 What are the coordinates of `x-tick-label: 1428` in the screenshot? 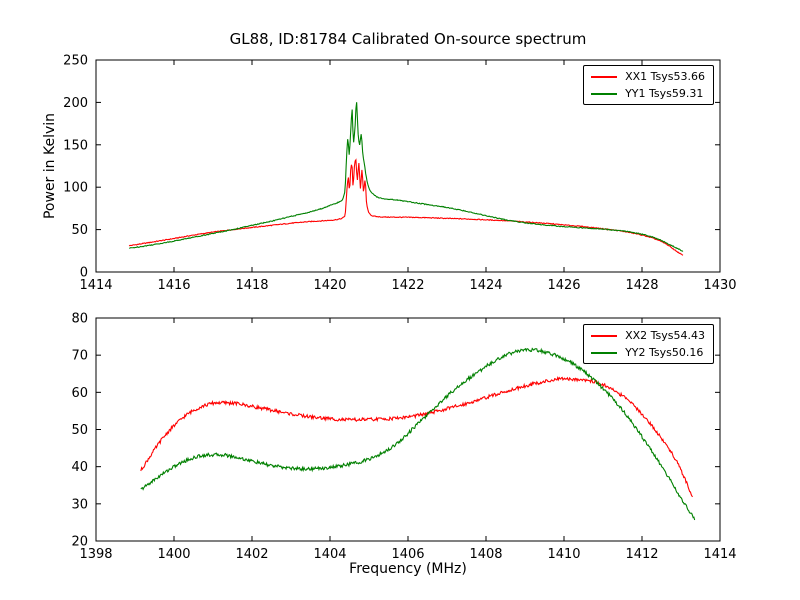 It's located at (641, 285).